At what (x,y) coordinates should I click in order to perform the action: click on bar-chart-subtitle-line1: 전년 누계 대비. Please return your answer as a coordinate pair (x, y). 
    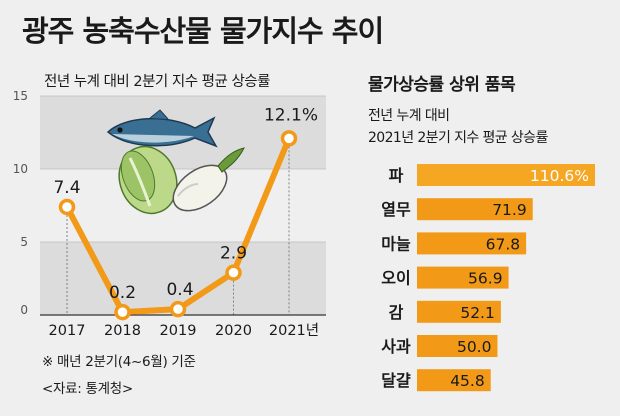
    Looking at the image, I should click on (409, 116).